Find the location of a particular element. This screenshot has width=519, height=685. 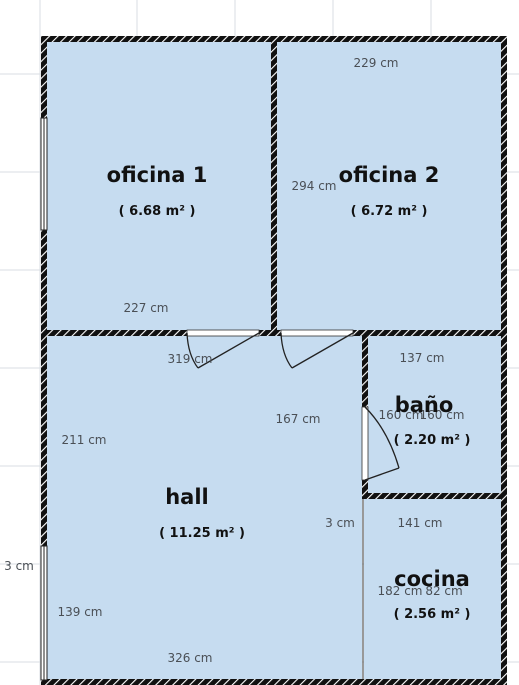

room-area-oficina-1: ( 6.68 m² ) is located at coordinates (157, 211).